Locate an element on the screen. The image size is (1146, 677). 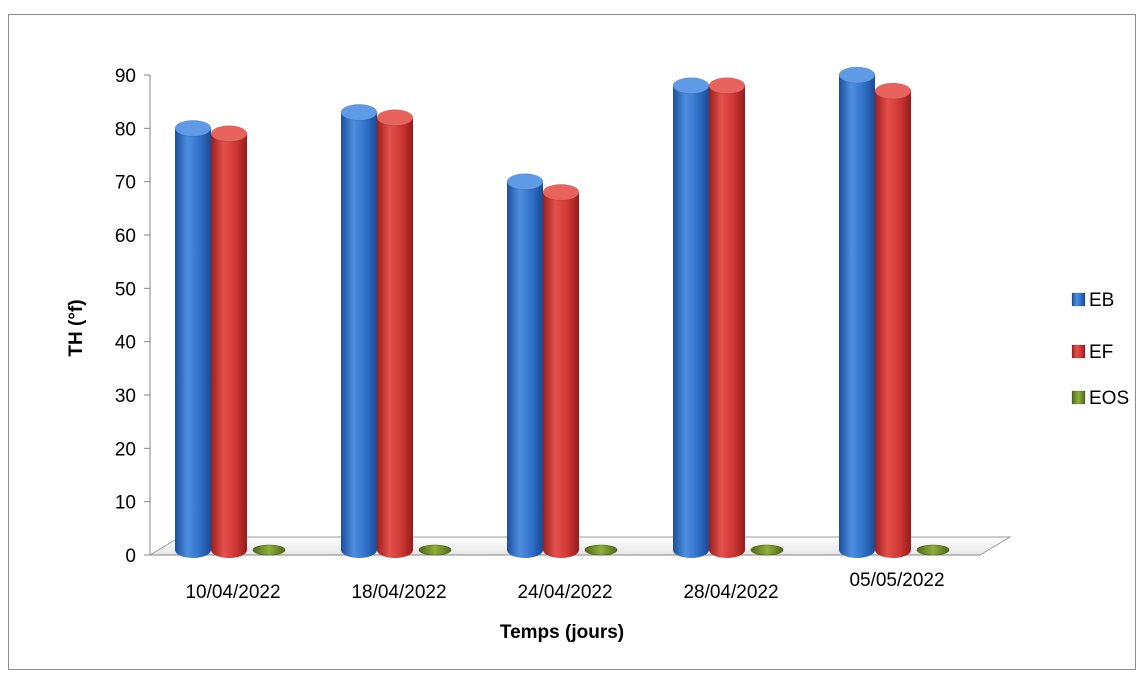
y-tick-label: 60 is located at coordinates (125, 236).